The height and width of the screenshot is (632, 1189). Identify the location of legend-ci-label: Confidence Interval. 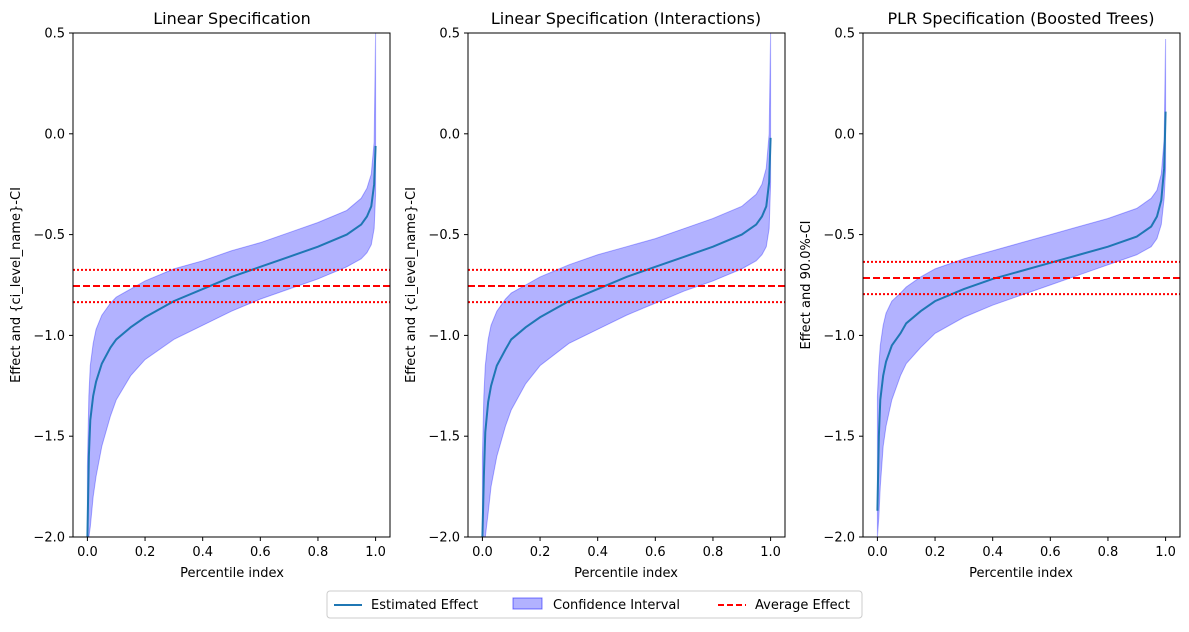
(616, 605).